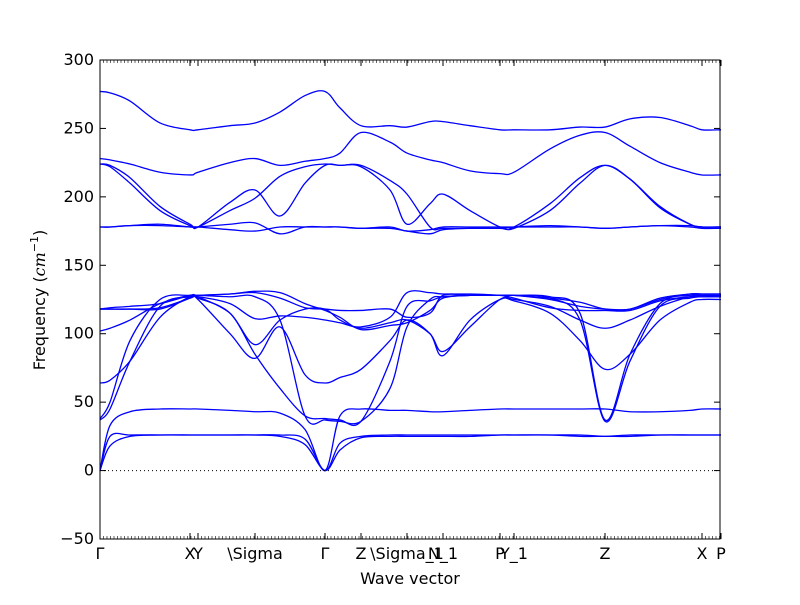 The height and width of the screenshot is (605, 800). I want to click on y-tick-label: 50, so click(84, 401).